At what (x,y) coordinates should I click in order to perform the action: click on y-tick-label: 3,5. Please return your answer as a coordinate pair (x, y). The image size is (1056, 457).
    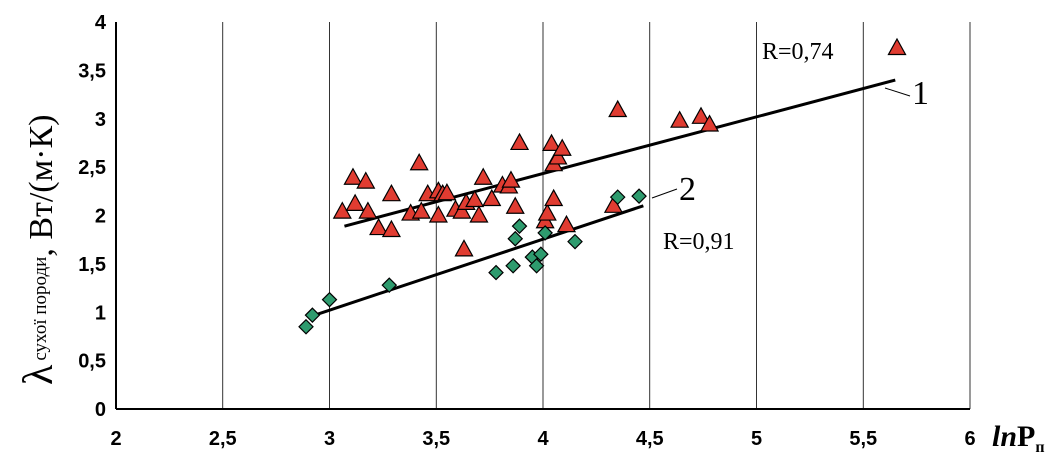
    Looking at the image, I should click on (92, 71).